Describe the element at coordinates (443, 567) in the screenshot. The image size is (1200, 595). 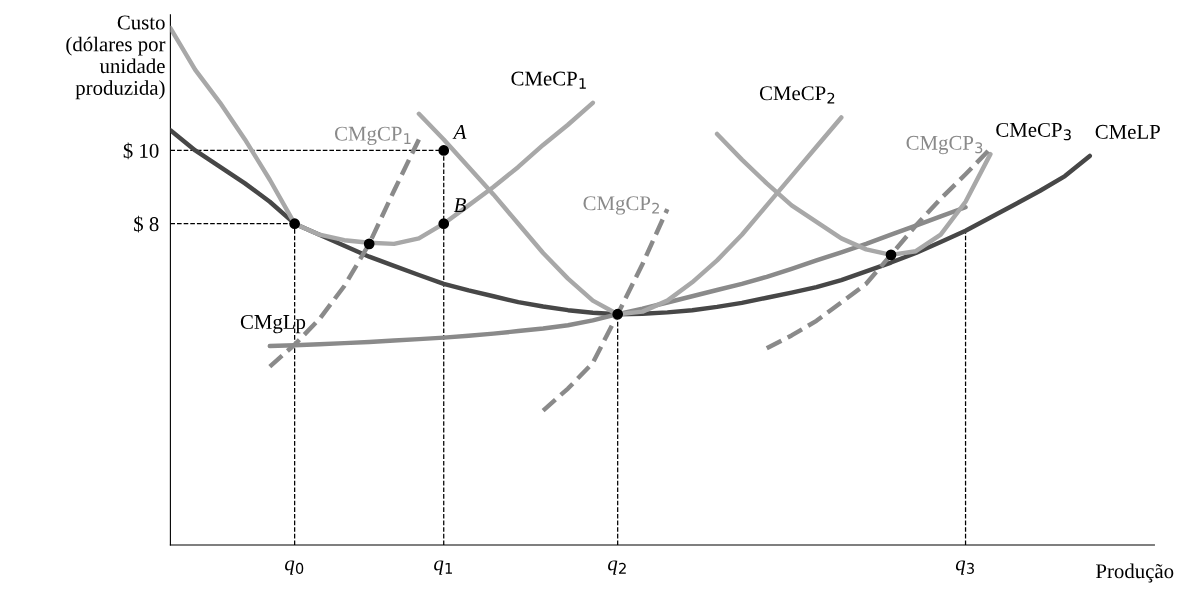
I see `x-tick-label: q$_{1}$` at that location.